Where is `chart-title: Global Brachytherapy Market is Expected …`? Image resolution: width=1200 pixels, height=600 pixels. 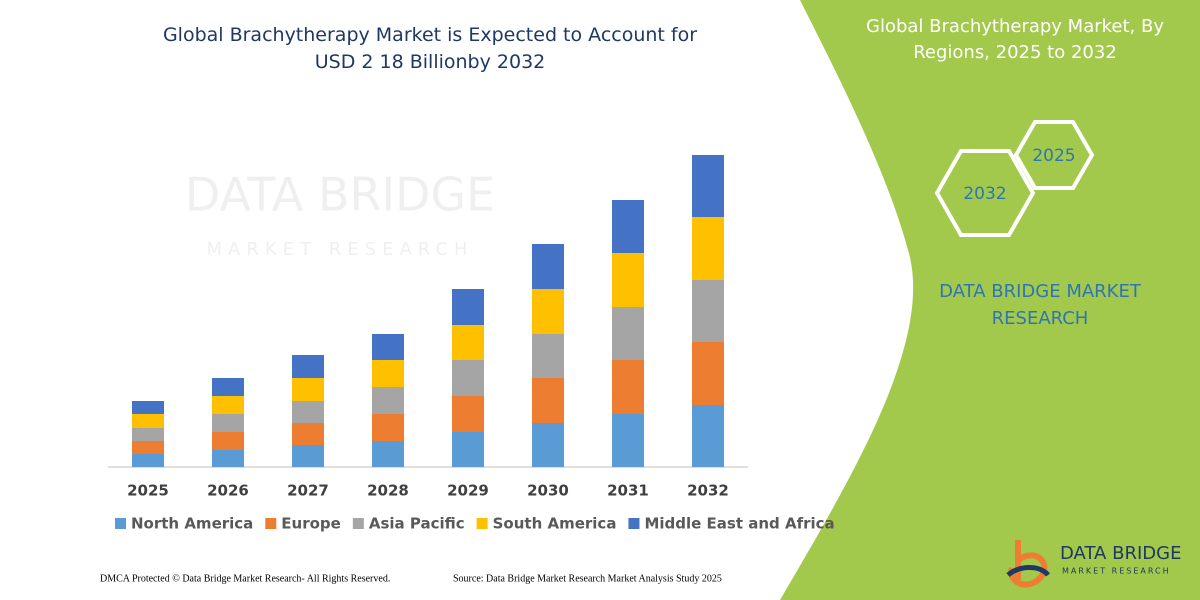
chart-title: Global Brachytherapy Market is Expected … is located at coordinates (430, 48).